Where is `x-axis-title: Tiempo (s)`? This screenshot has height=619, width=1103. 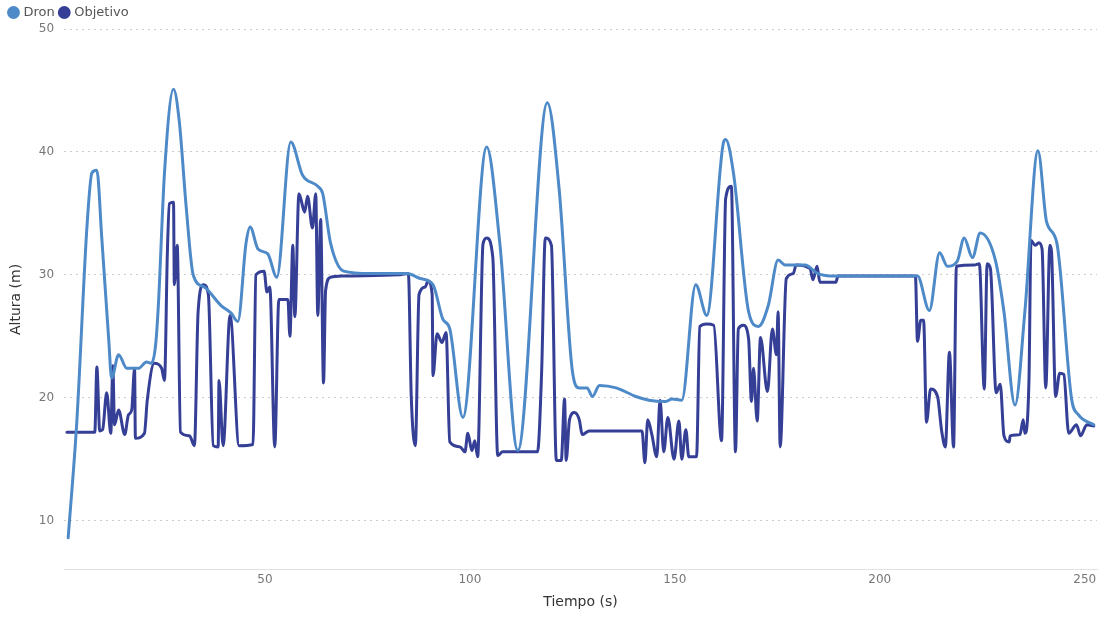 x-axis-title: Tiempo (s) is located at coordinates (580, 601).